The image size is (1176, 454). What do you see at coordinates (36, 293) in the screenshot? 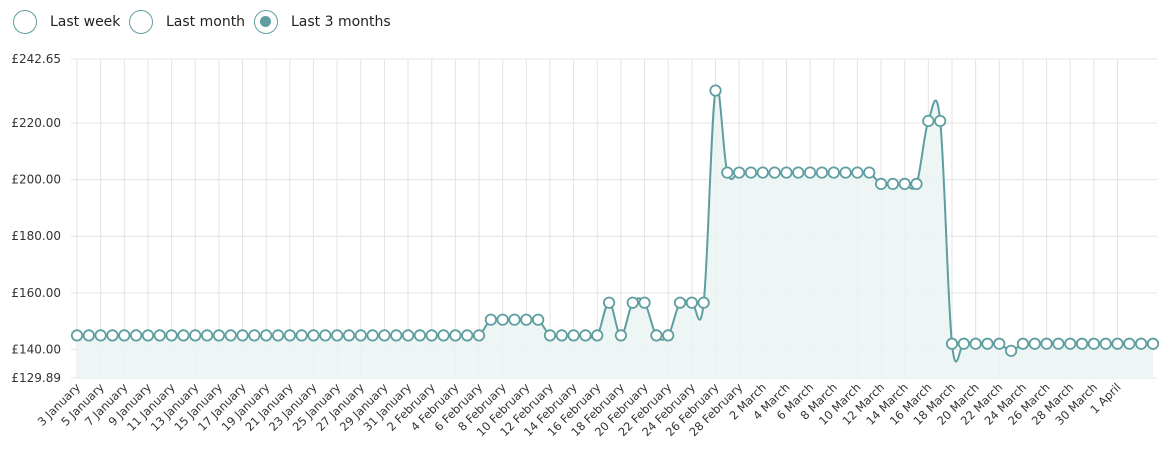
I see `y-tick-label: £160.00` at bounding box center [36, 293].